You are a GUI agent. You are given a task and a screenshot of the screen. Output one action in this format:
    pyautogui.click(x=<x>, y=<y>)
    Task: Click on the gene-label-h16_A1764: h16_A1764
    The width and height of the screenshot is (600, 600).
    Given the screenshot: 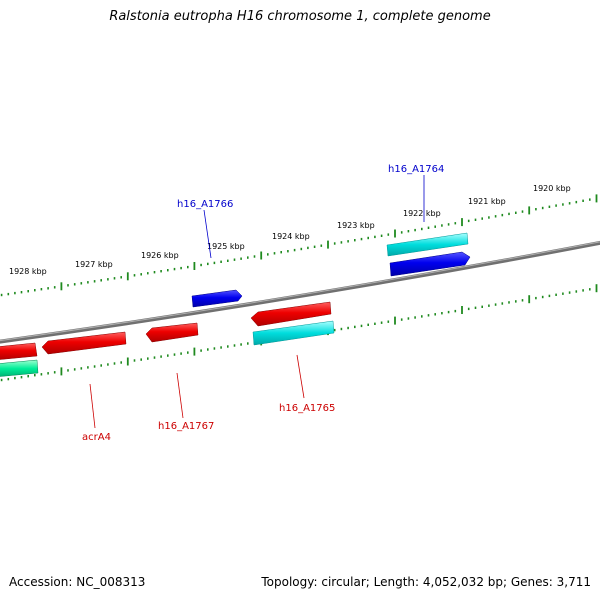 What is the action you would take?
    pyautogui.click(x=416, y=169)
    